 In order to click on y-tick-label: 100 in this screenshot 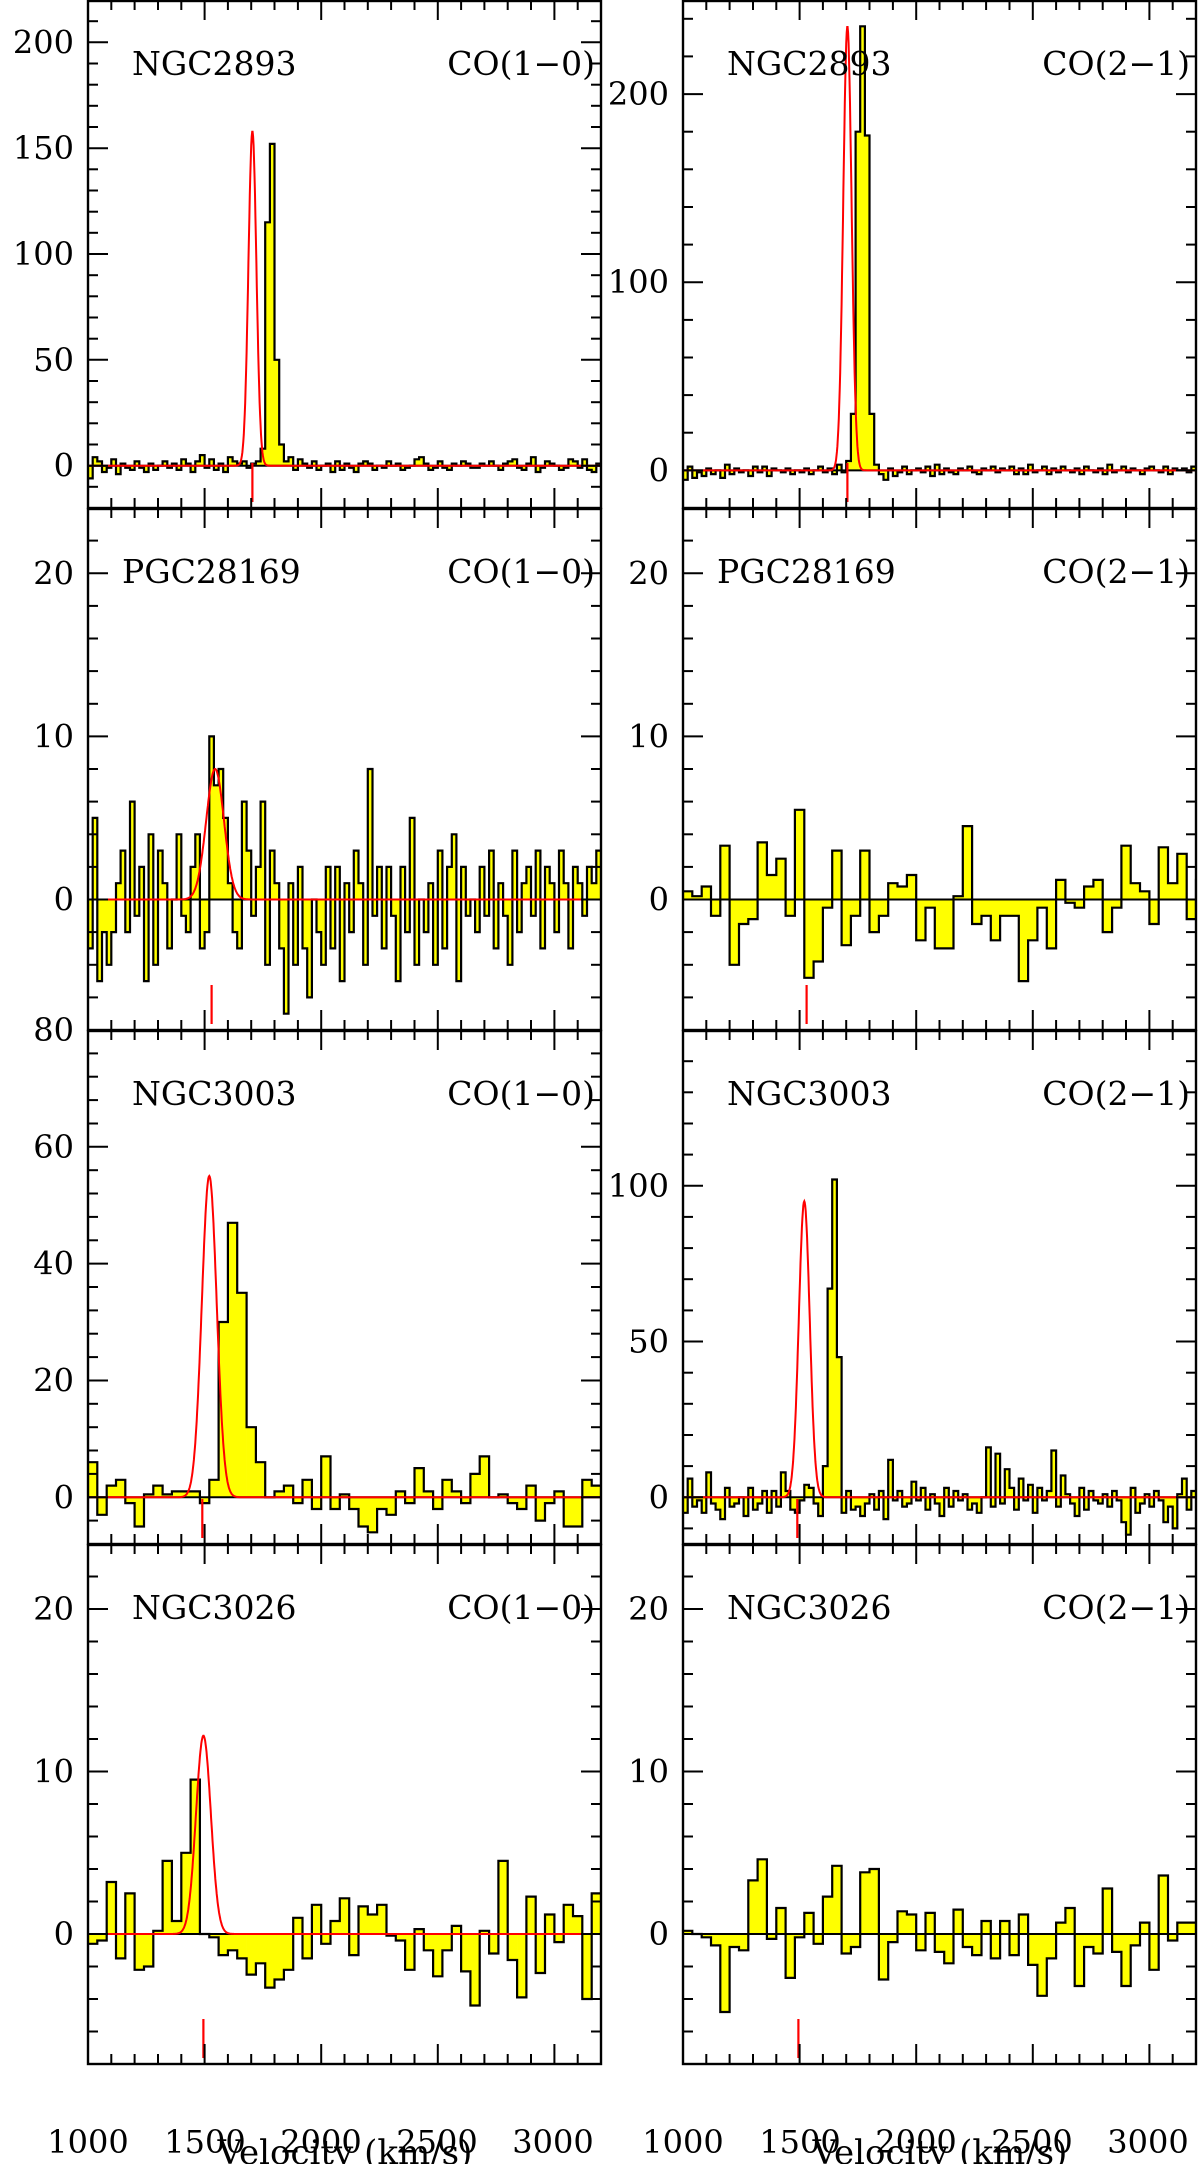, I will do `click(638, 1186)`.